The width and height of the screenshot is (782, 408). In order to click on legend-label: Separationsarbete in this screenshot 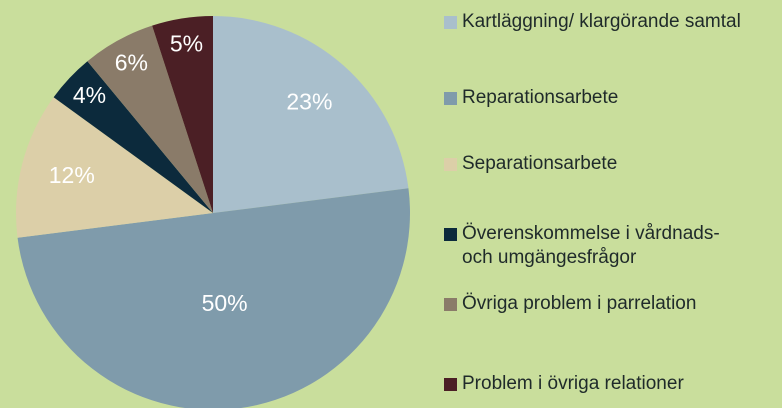, I will do `click(540, 163)`.